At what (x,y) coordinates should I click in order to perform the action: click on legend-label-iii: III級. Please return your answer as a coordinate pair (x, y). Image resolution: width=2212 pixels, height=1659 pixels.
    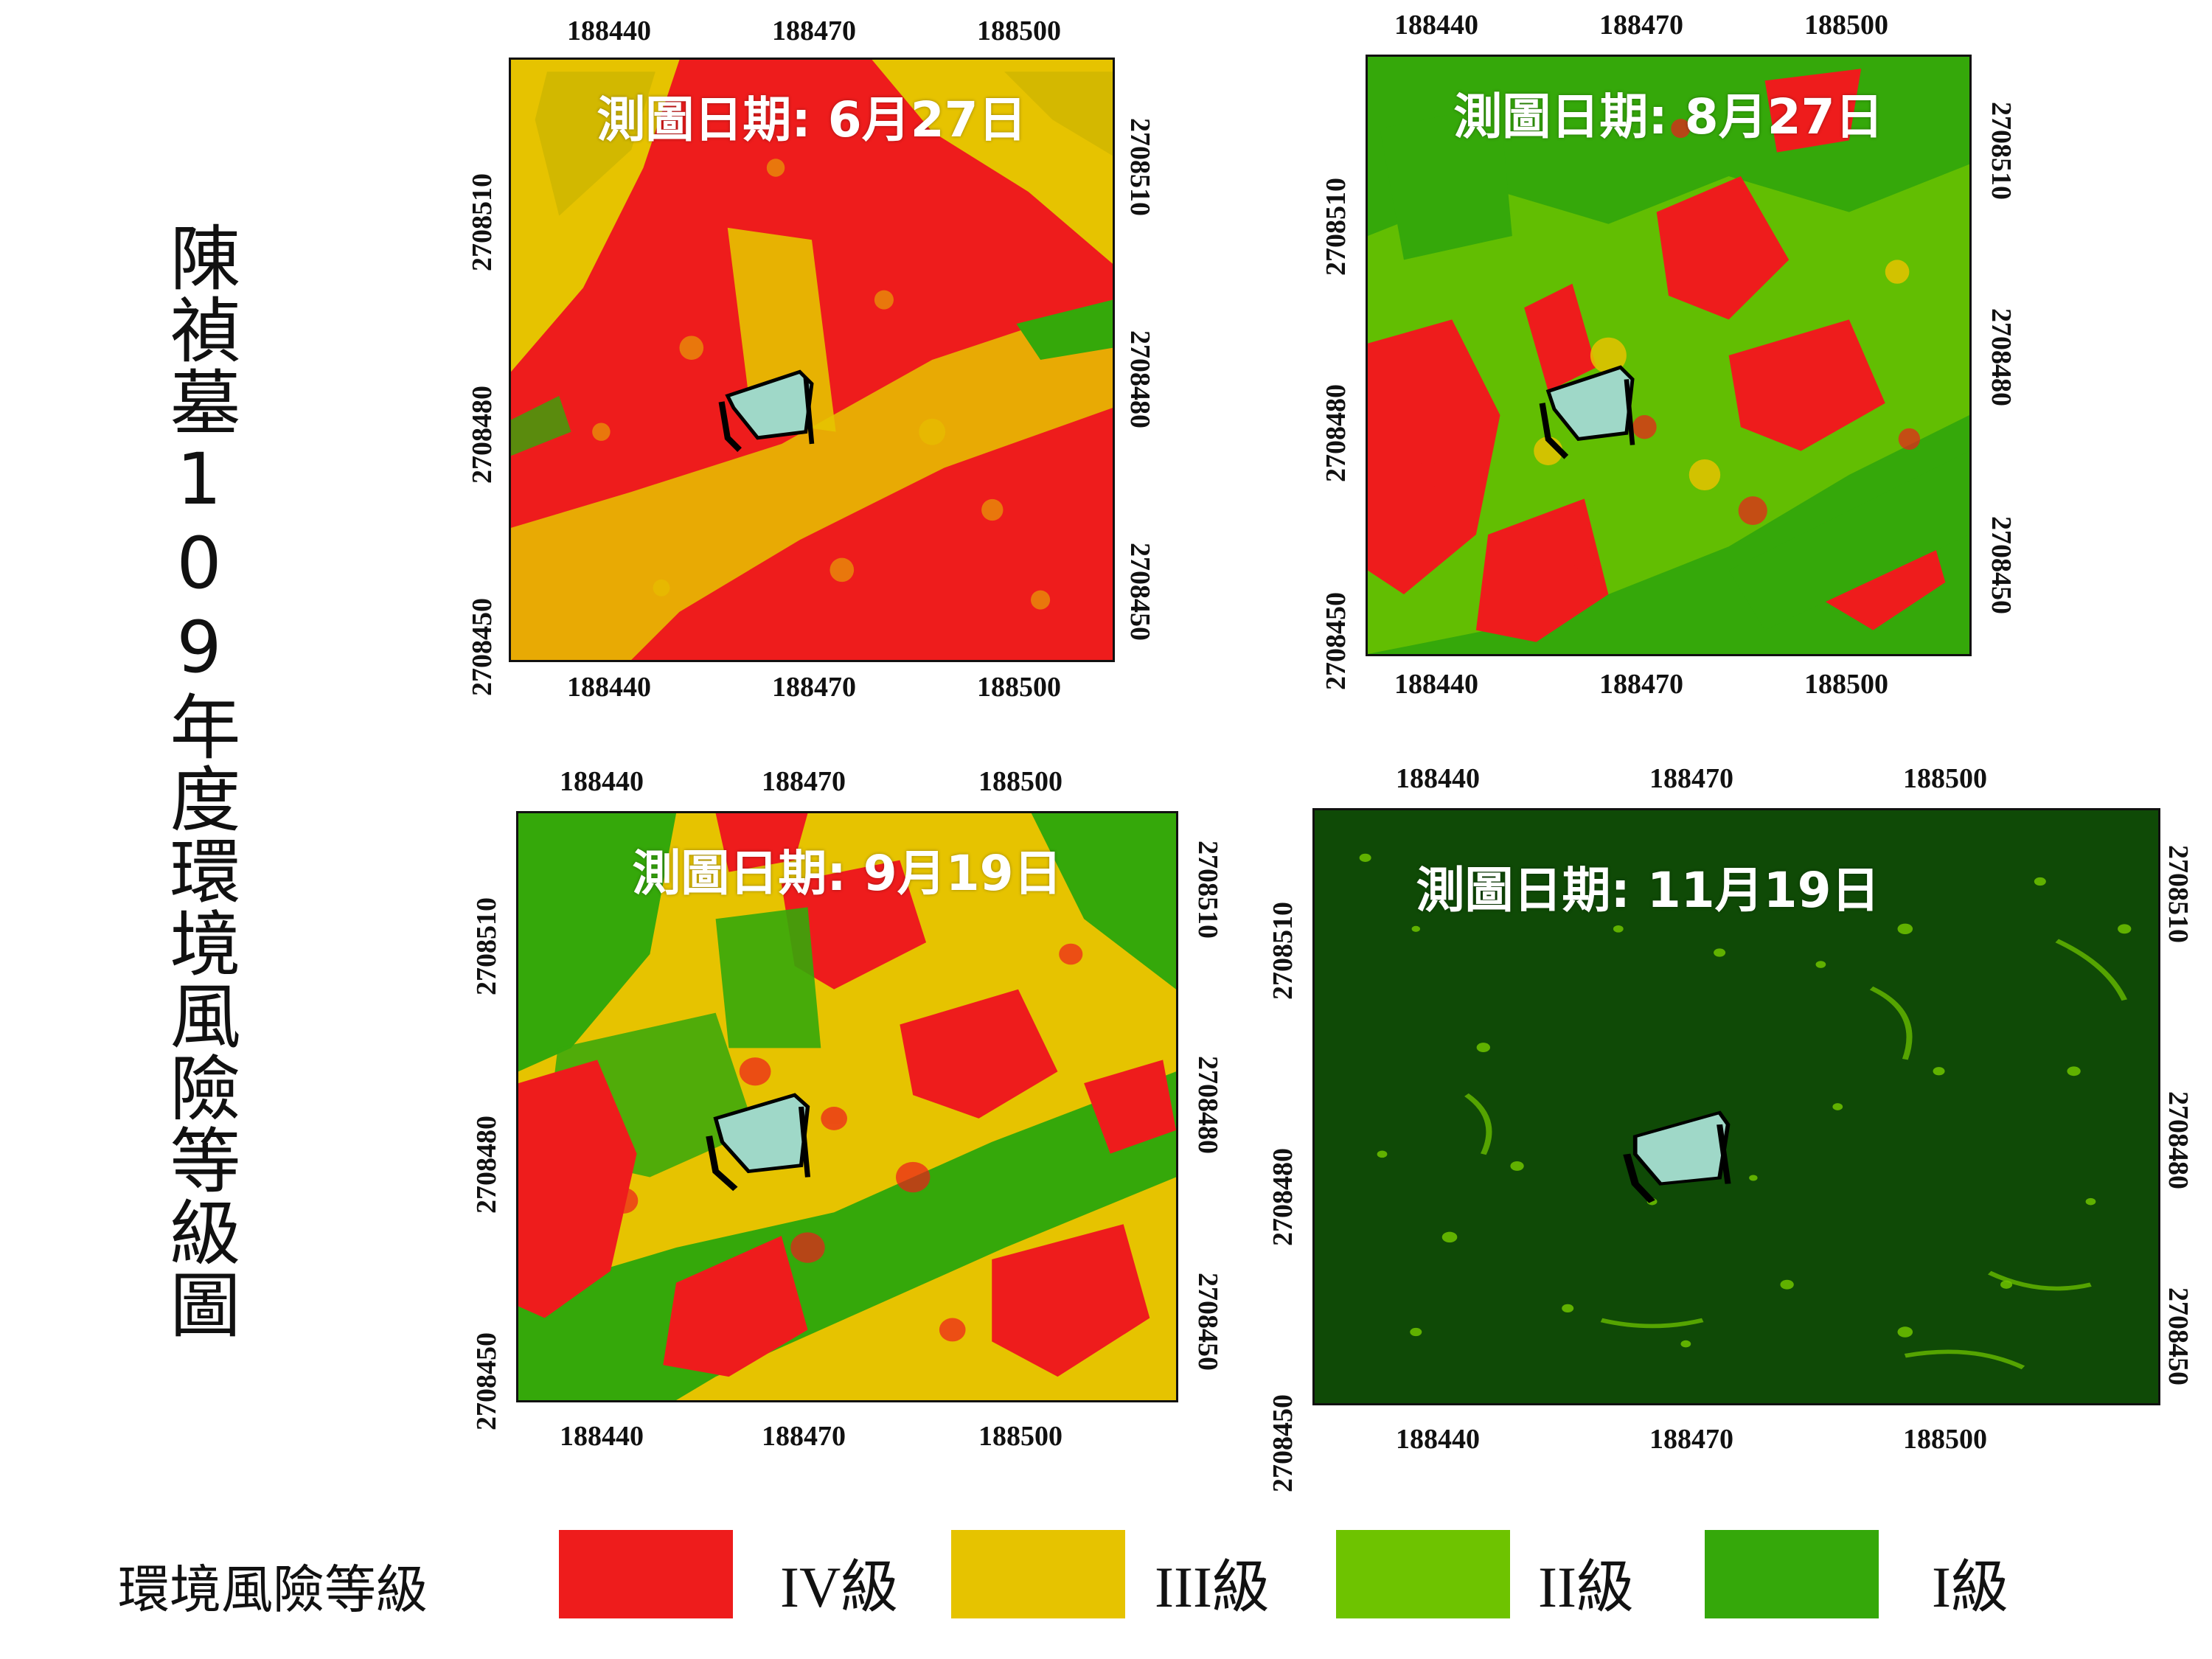
    Looking at the image, I should click on (1212, 1587).